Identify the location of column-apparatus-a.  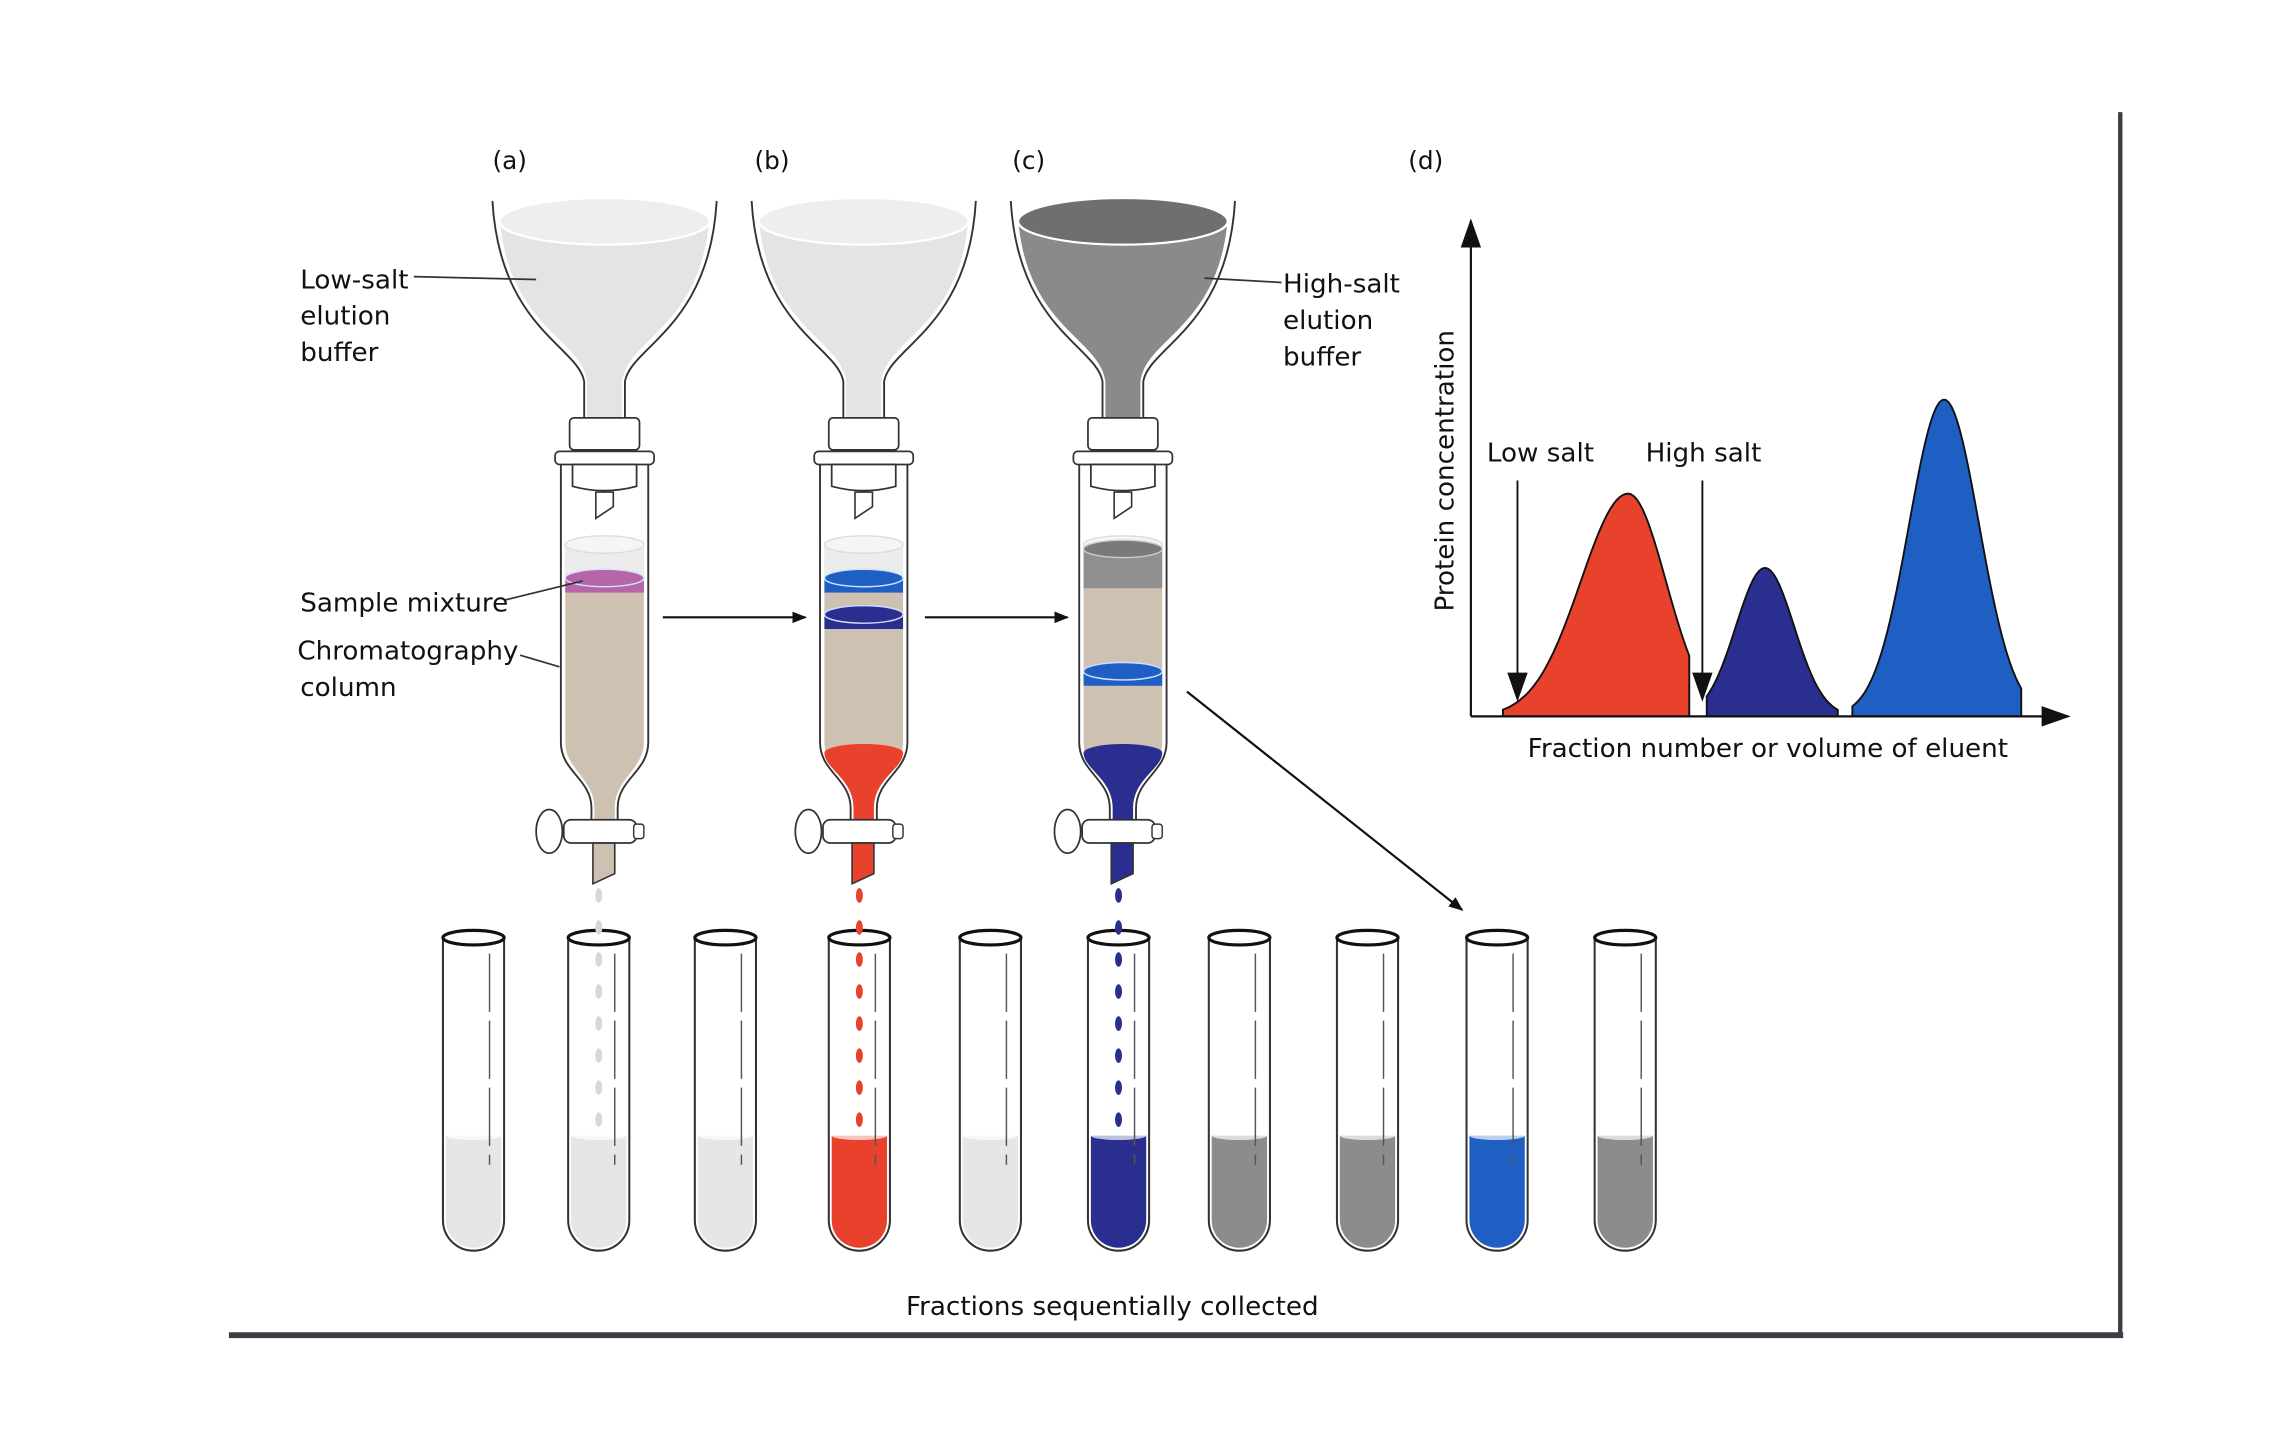
(604, 541).